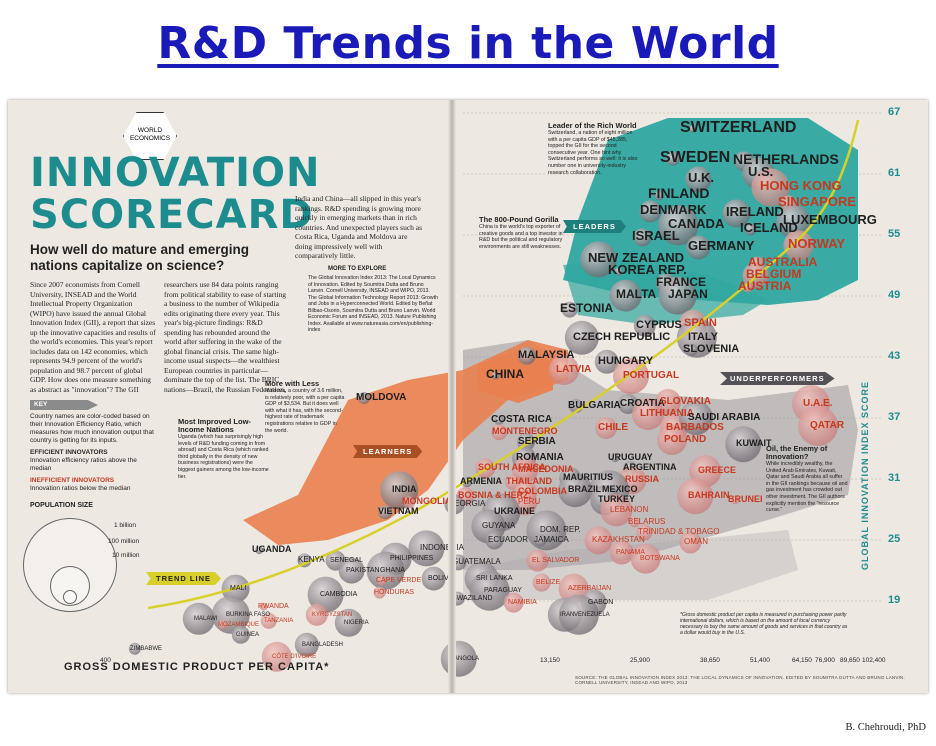 The height and width of the screenshot is (746, 936). I want to click on y-tick: 25, so click(894, 539).